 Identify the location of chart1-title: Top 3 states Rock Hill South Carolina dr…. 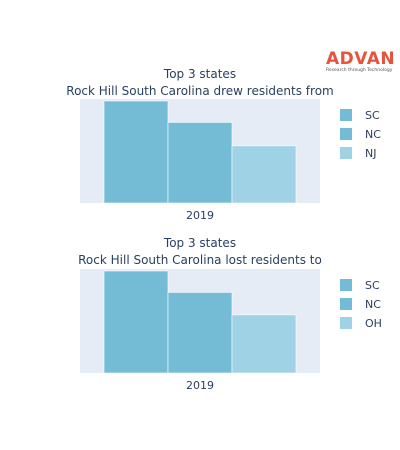
(200, 83).